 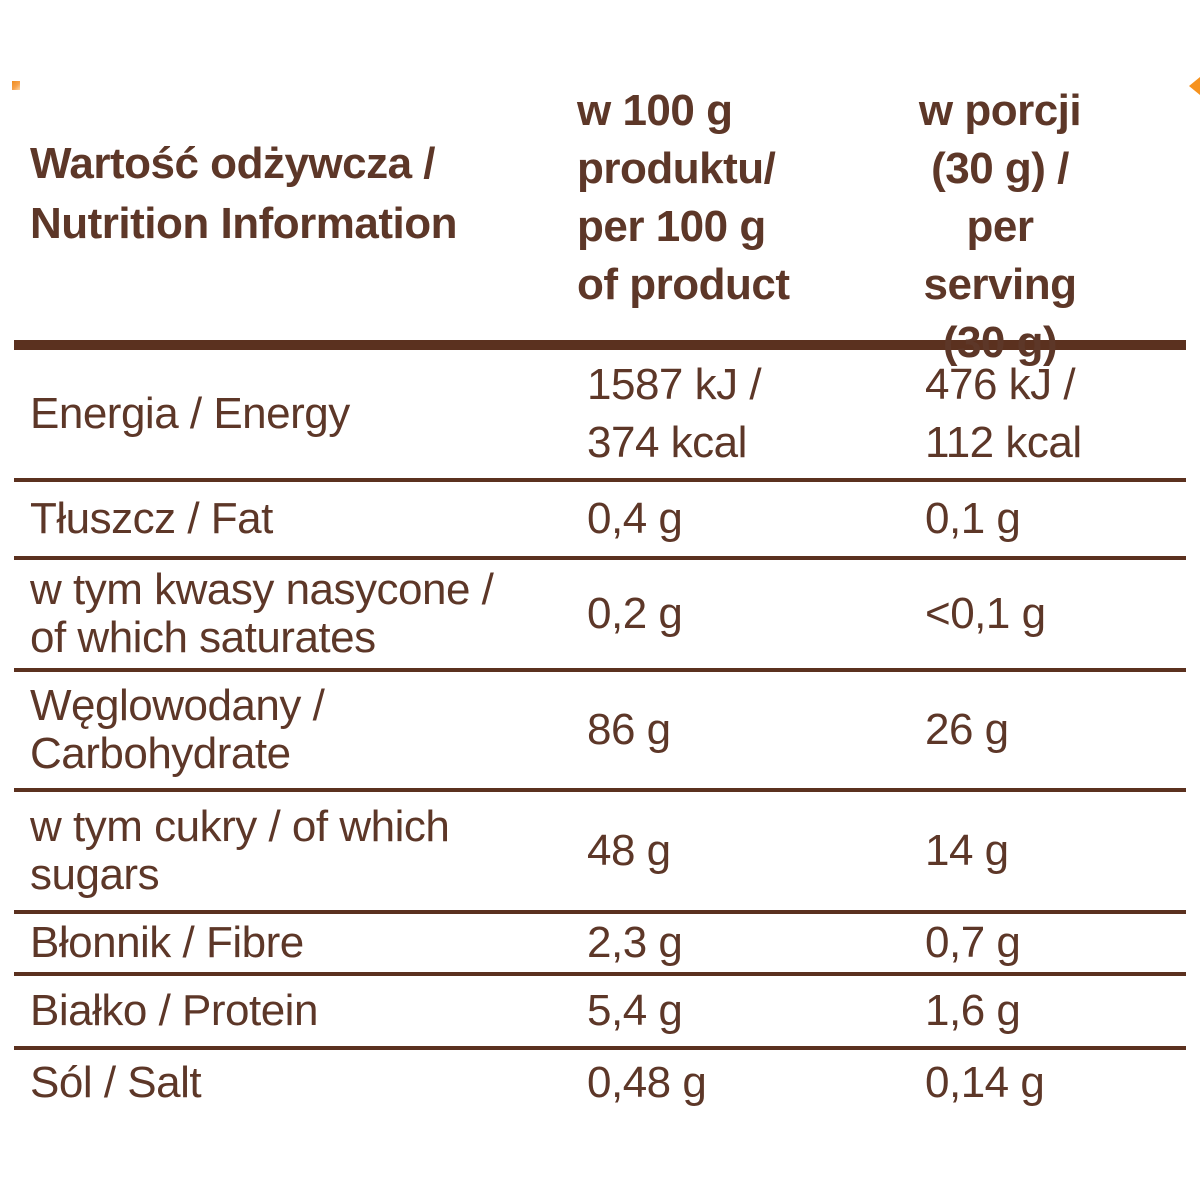 I want to click on row-label: Węglowodany / Carbohydrate, so click(x=177, y=729).